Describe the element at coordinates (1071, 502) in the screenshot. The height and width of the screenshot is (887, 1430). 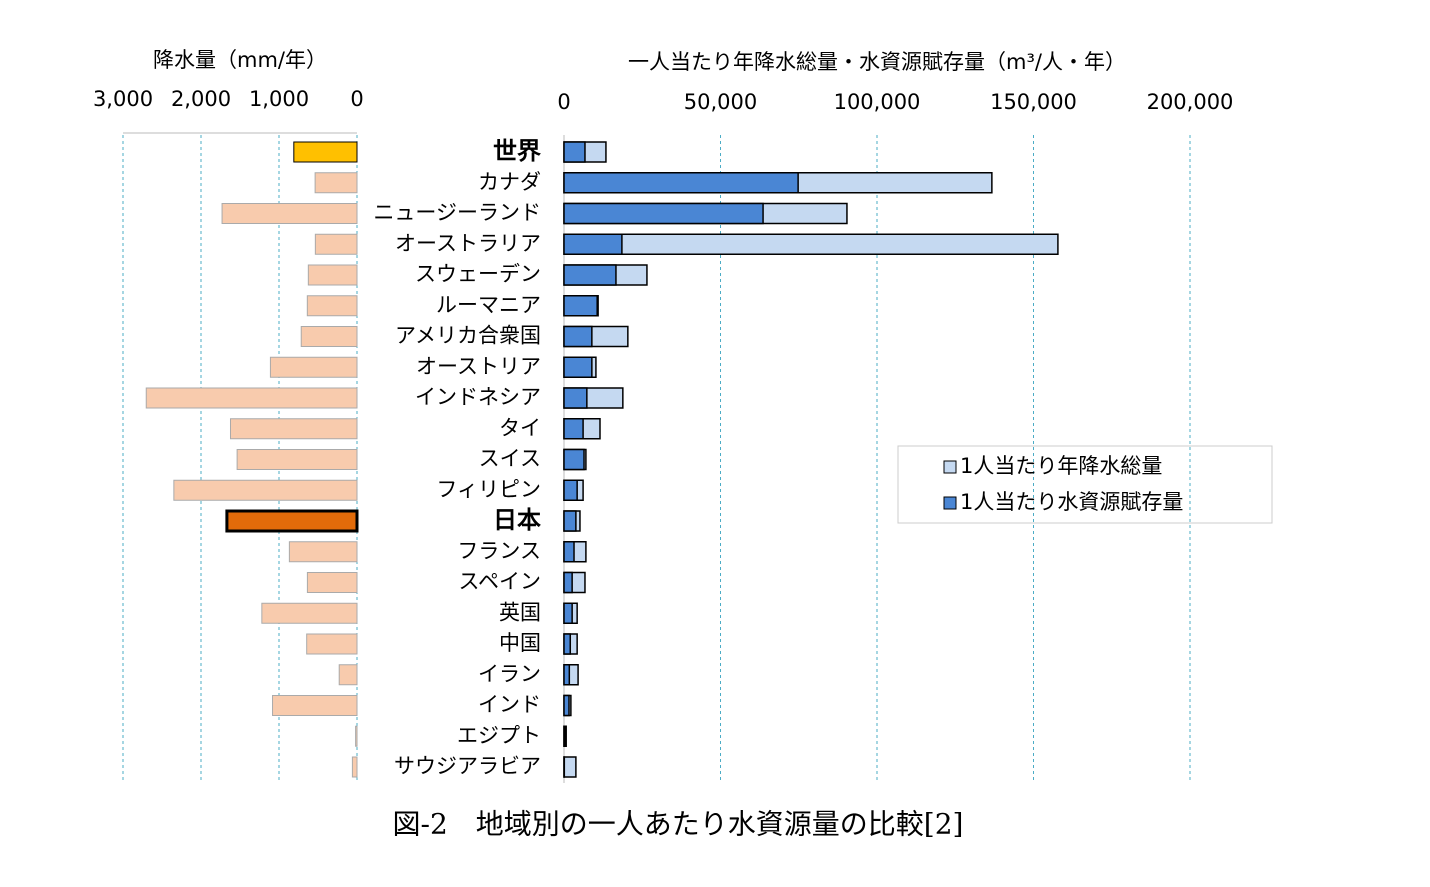
I see `legend-label: 1人当たり水資源賦存量` at that location.